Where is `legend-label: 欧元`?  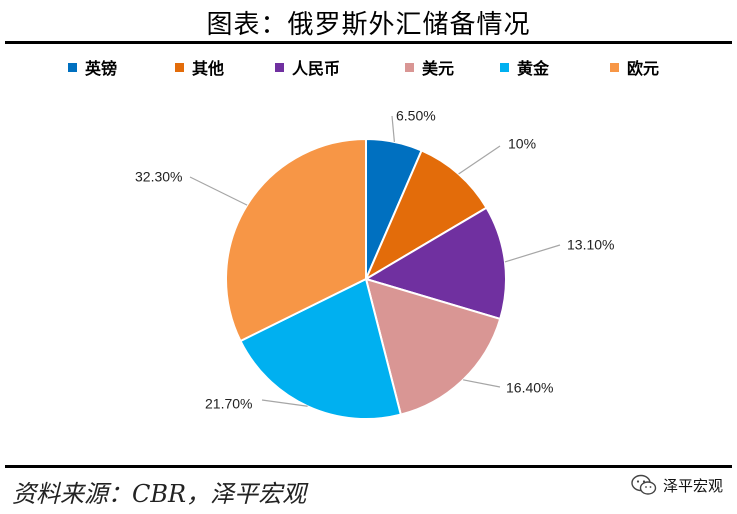
legend-label: 欧元 is located at coordinates (643, 68).